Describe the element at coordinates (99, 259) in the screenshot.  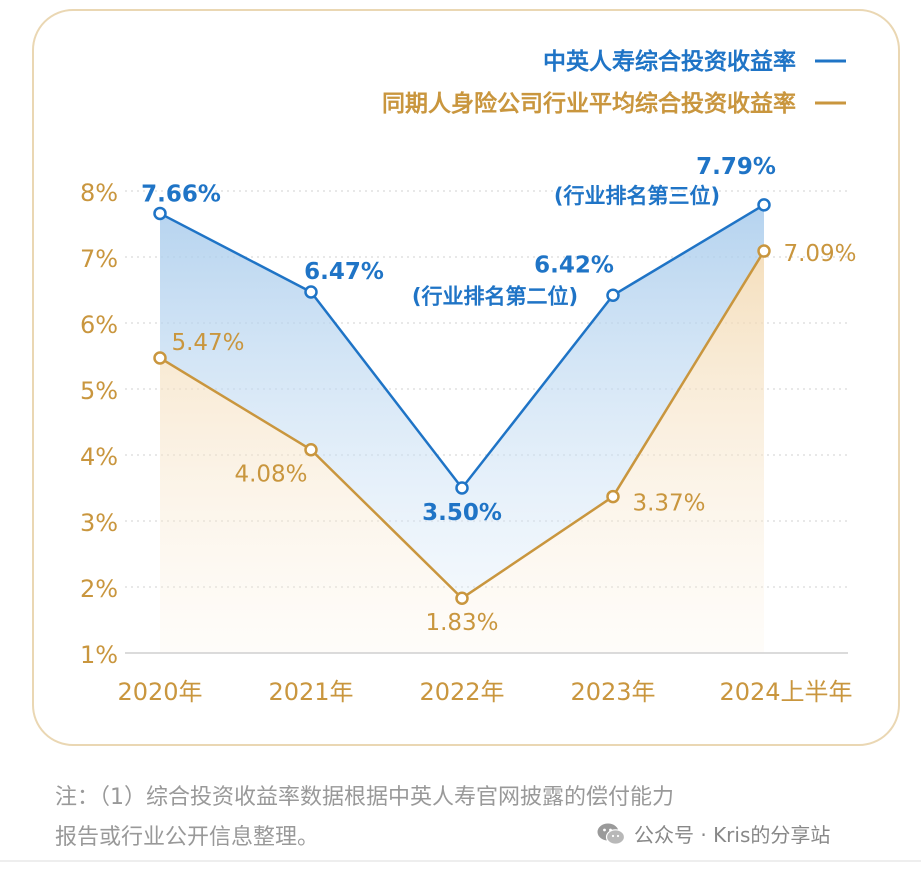
I see `y-tick-label: 7%` at that location.